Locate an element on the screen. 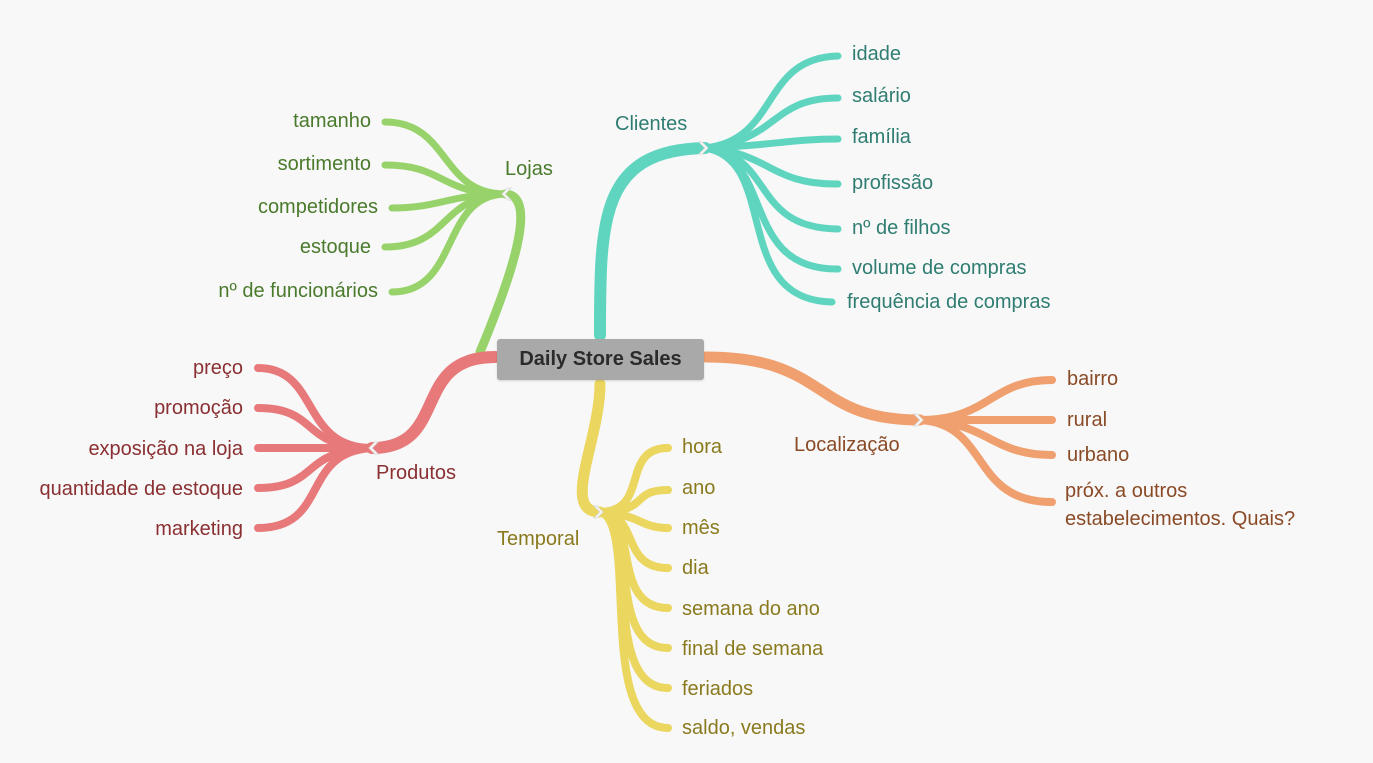 This screenshot has height=763, width=1373. temporal-item-final-de-semana: final de semana is located at coordinates (753, 649).